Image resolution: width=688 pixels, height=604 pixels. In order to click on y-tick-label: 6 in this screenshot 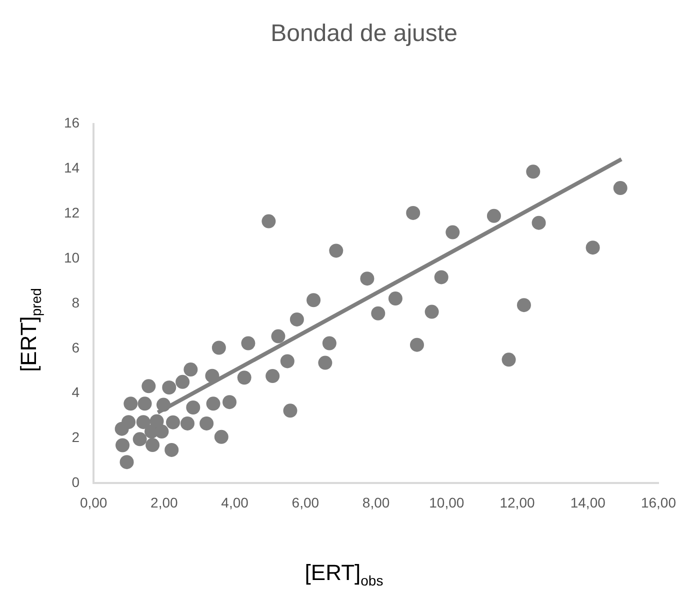, I will do `click(76, 347)`.